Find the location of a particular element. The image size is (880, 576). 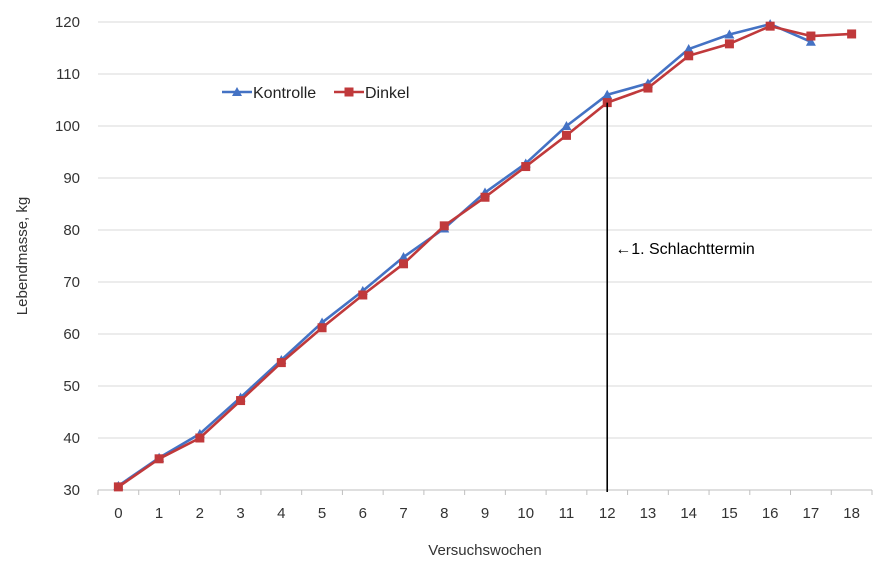

x-tick-label: 8 is located at coordinates (444, 513).